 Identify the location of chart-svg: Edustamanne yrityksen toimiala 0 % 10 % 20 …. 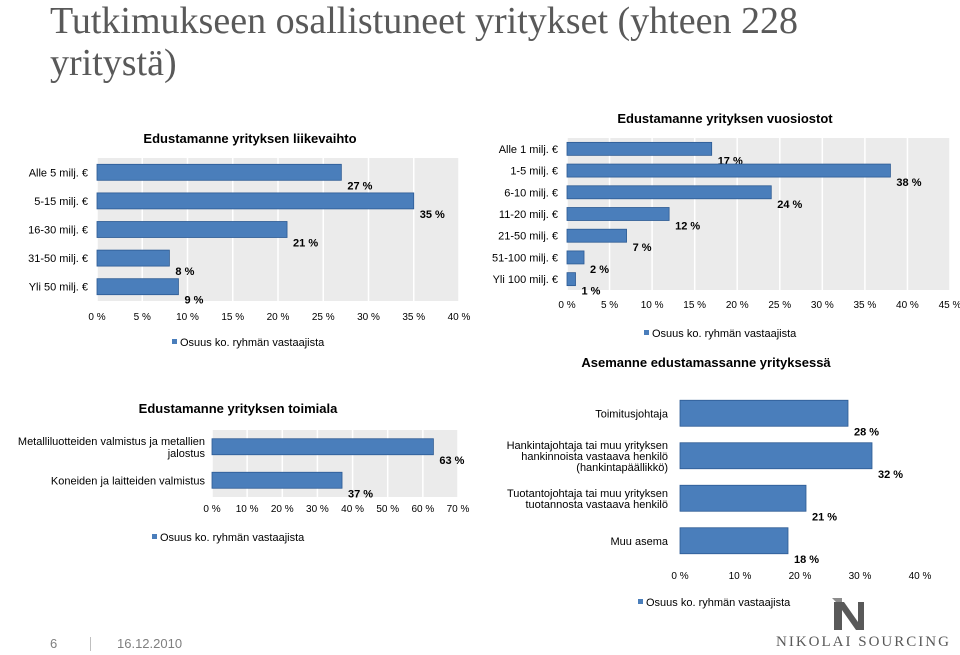
(244, 472).